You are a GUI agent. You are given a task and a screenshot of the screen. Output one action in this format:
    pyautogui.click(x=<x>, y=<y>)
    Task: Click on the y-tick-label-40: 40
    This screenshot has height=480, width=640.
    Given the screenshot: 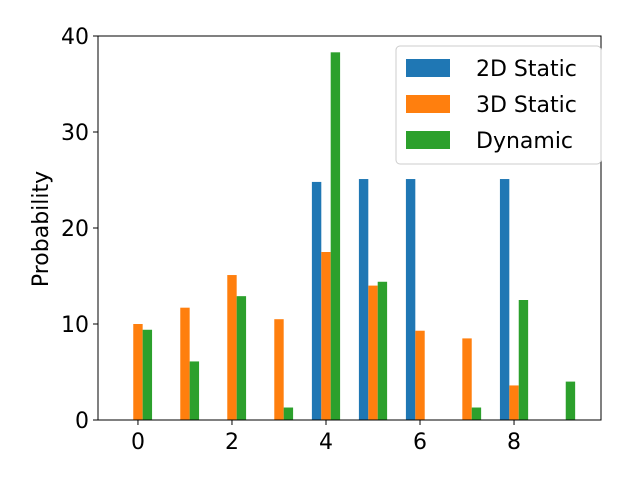 What is the action you would take?
    pyautogui.click(x=75, y=37)
    